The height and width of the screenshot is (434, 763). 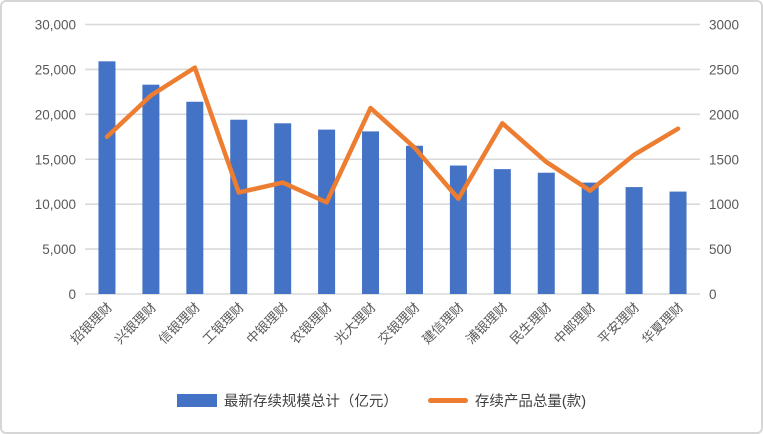 I want to click on category-label: 信银理财, so click(x=179, y=323).